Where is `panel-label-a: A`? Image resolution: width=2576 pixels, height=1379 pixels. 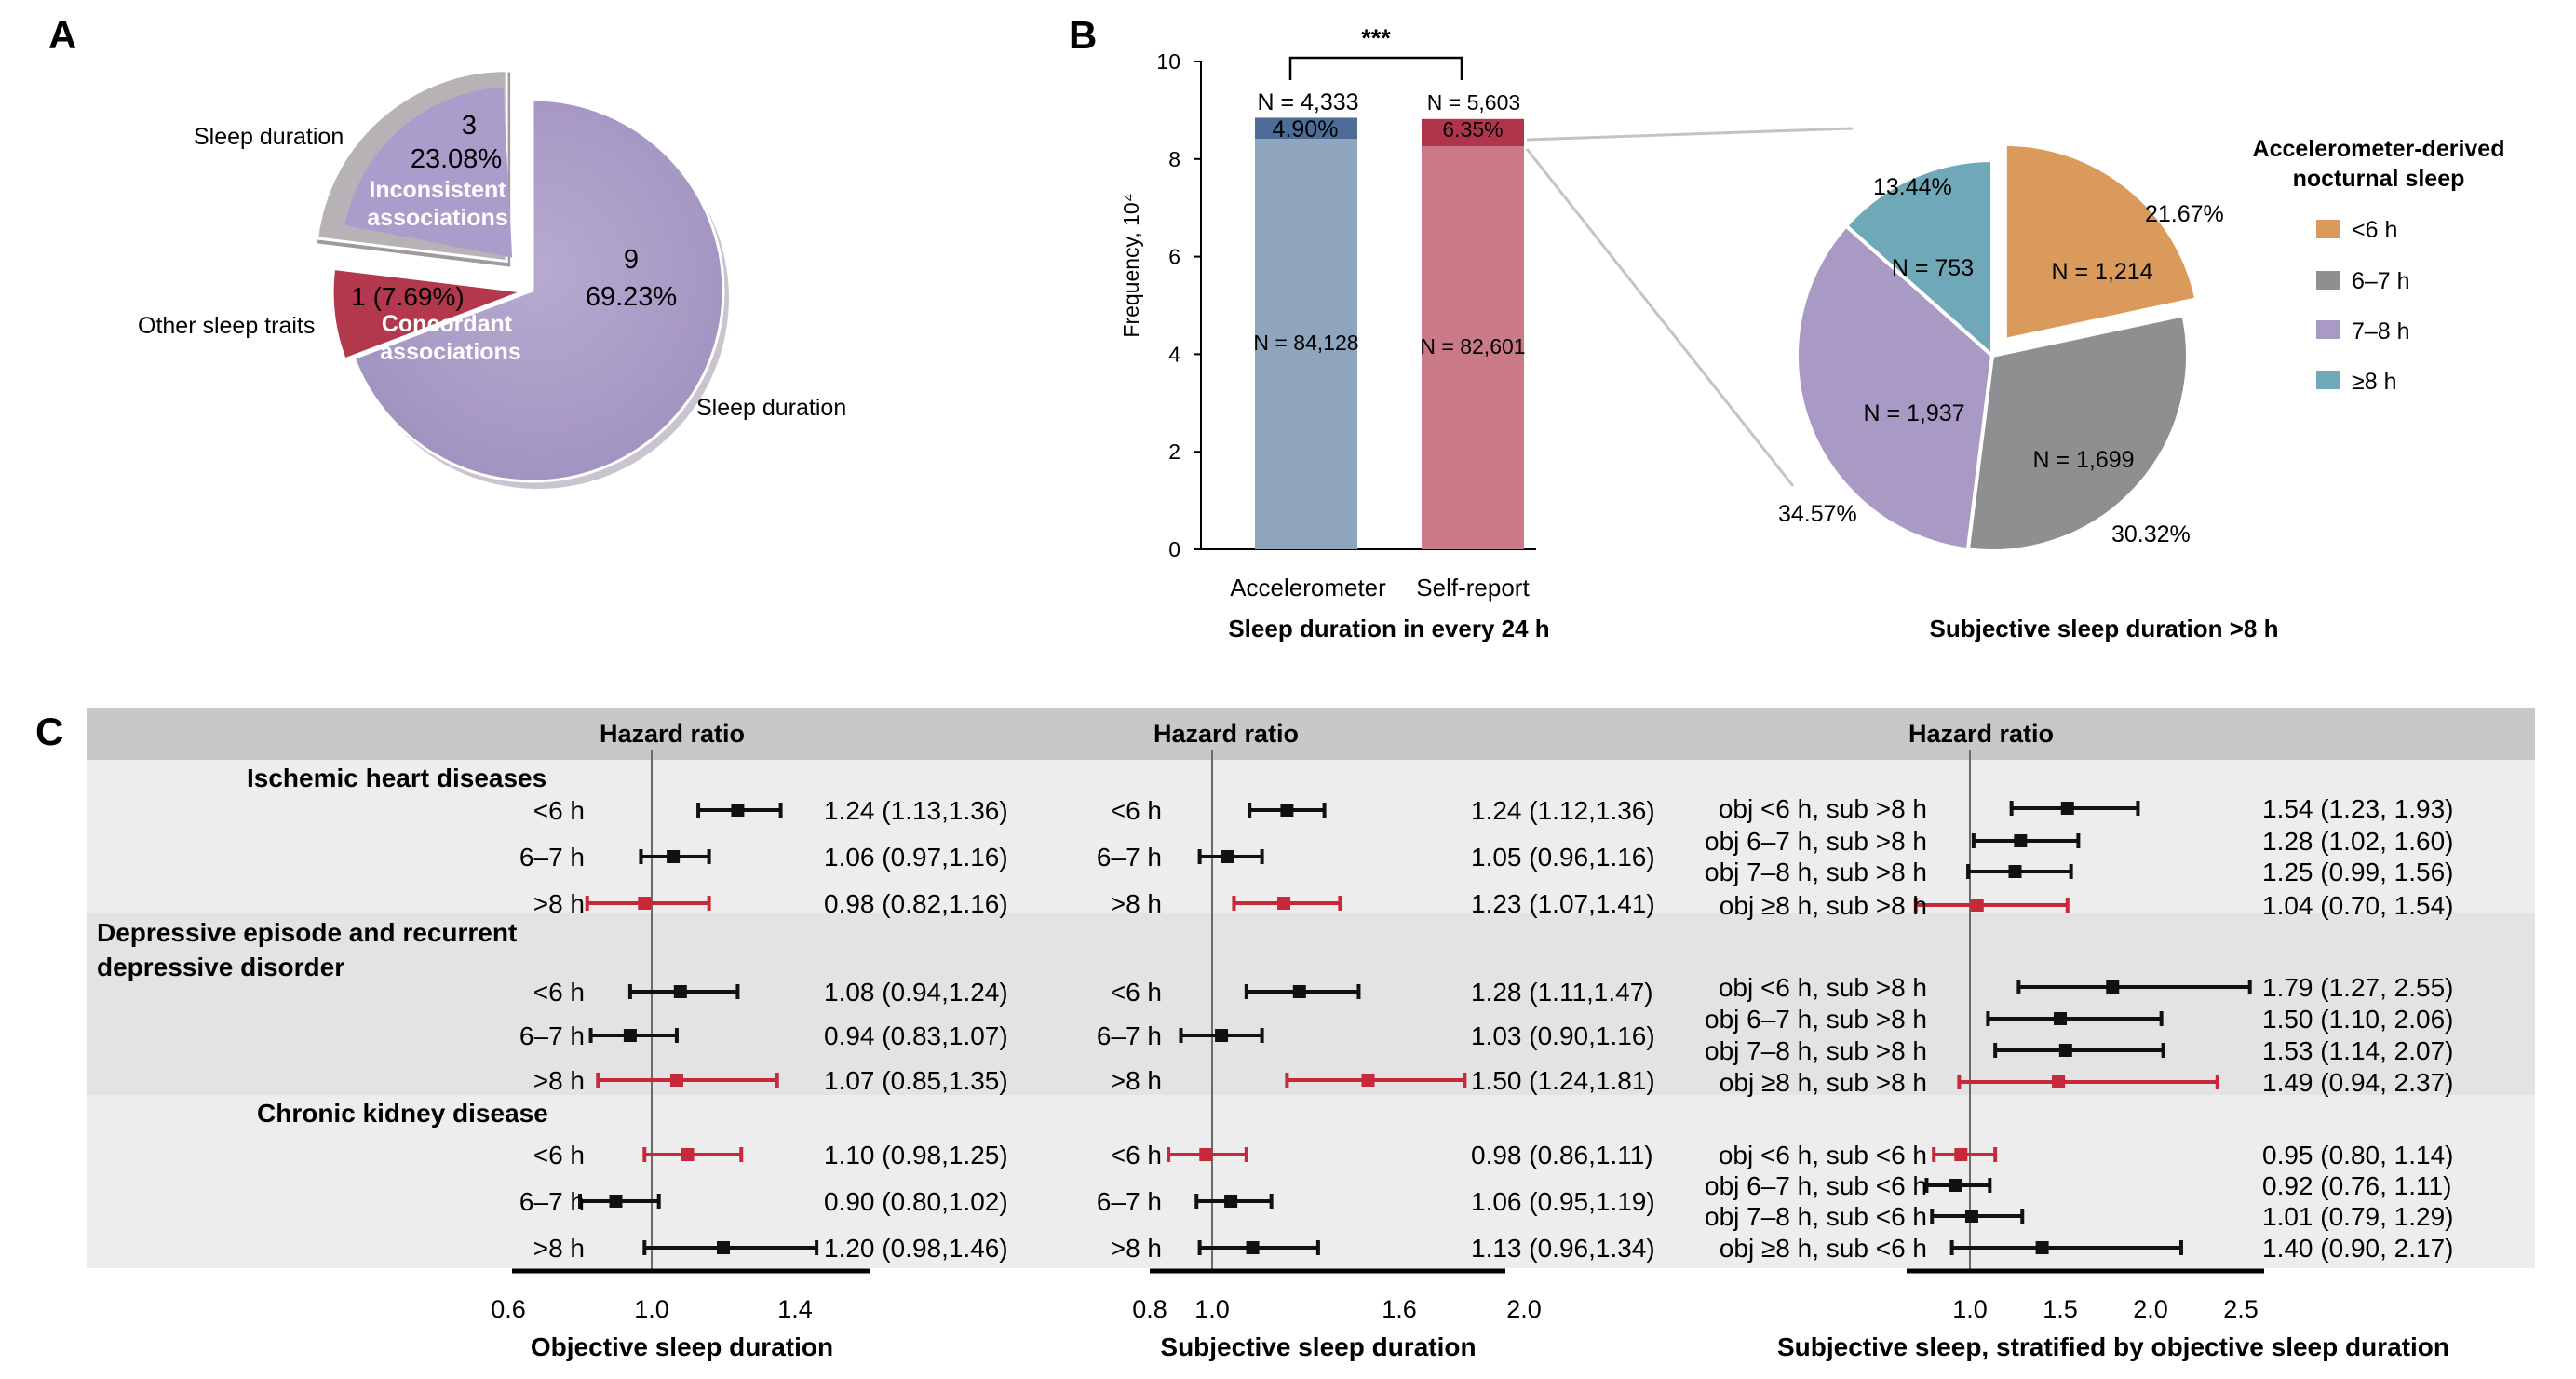 panel-label-a: A is located at coordinates (62, 35).